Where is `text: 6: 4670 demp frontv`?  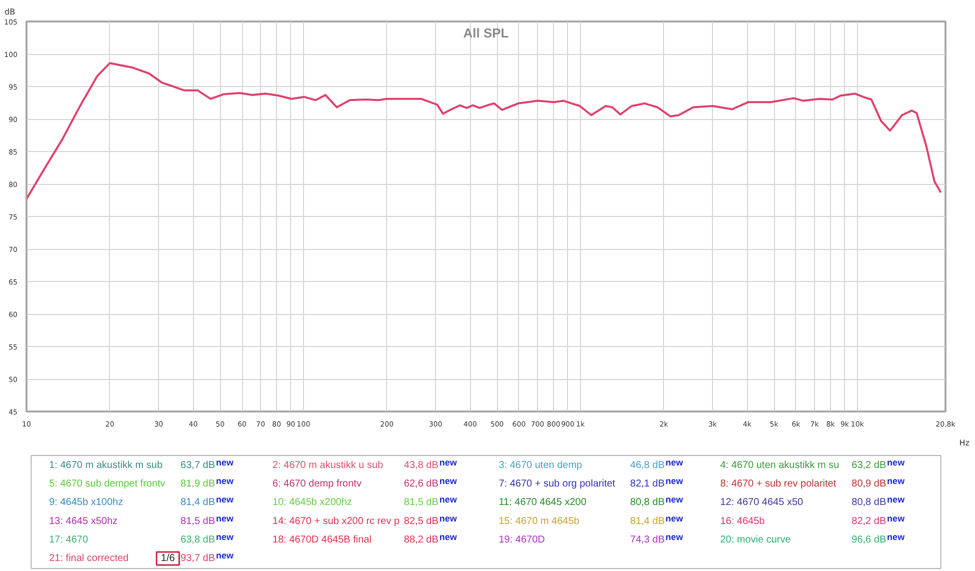 text: 6: 4670 demp frontv is located at coordinates (317, 484).